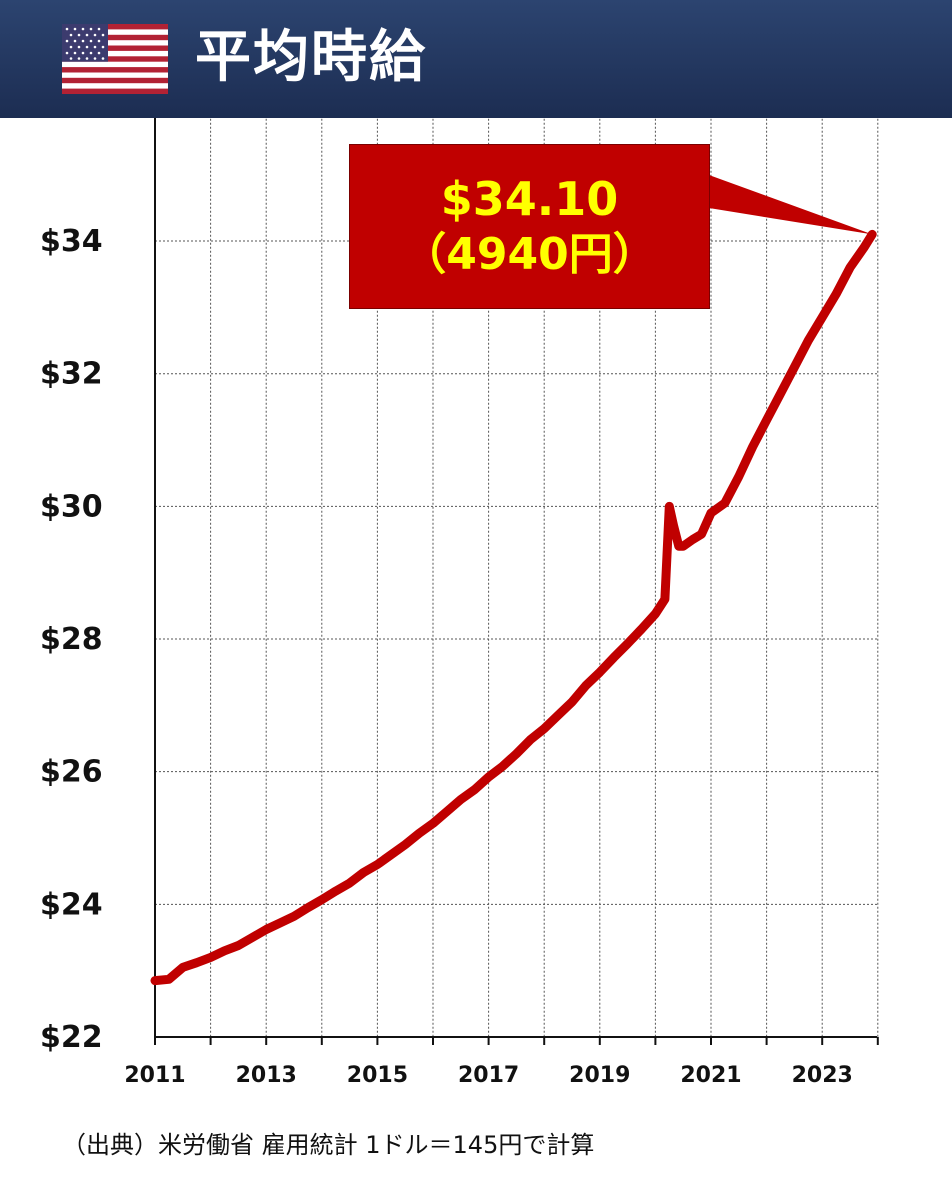 The image size is (952, 1200). What do you see at coordinates (71, 241) in the screenshot?
I see `y-tick-label: $34` at bounding box center [71, 241].